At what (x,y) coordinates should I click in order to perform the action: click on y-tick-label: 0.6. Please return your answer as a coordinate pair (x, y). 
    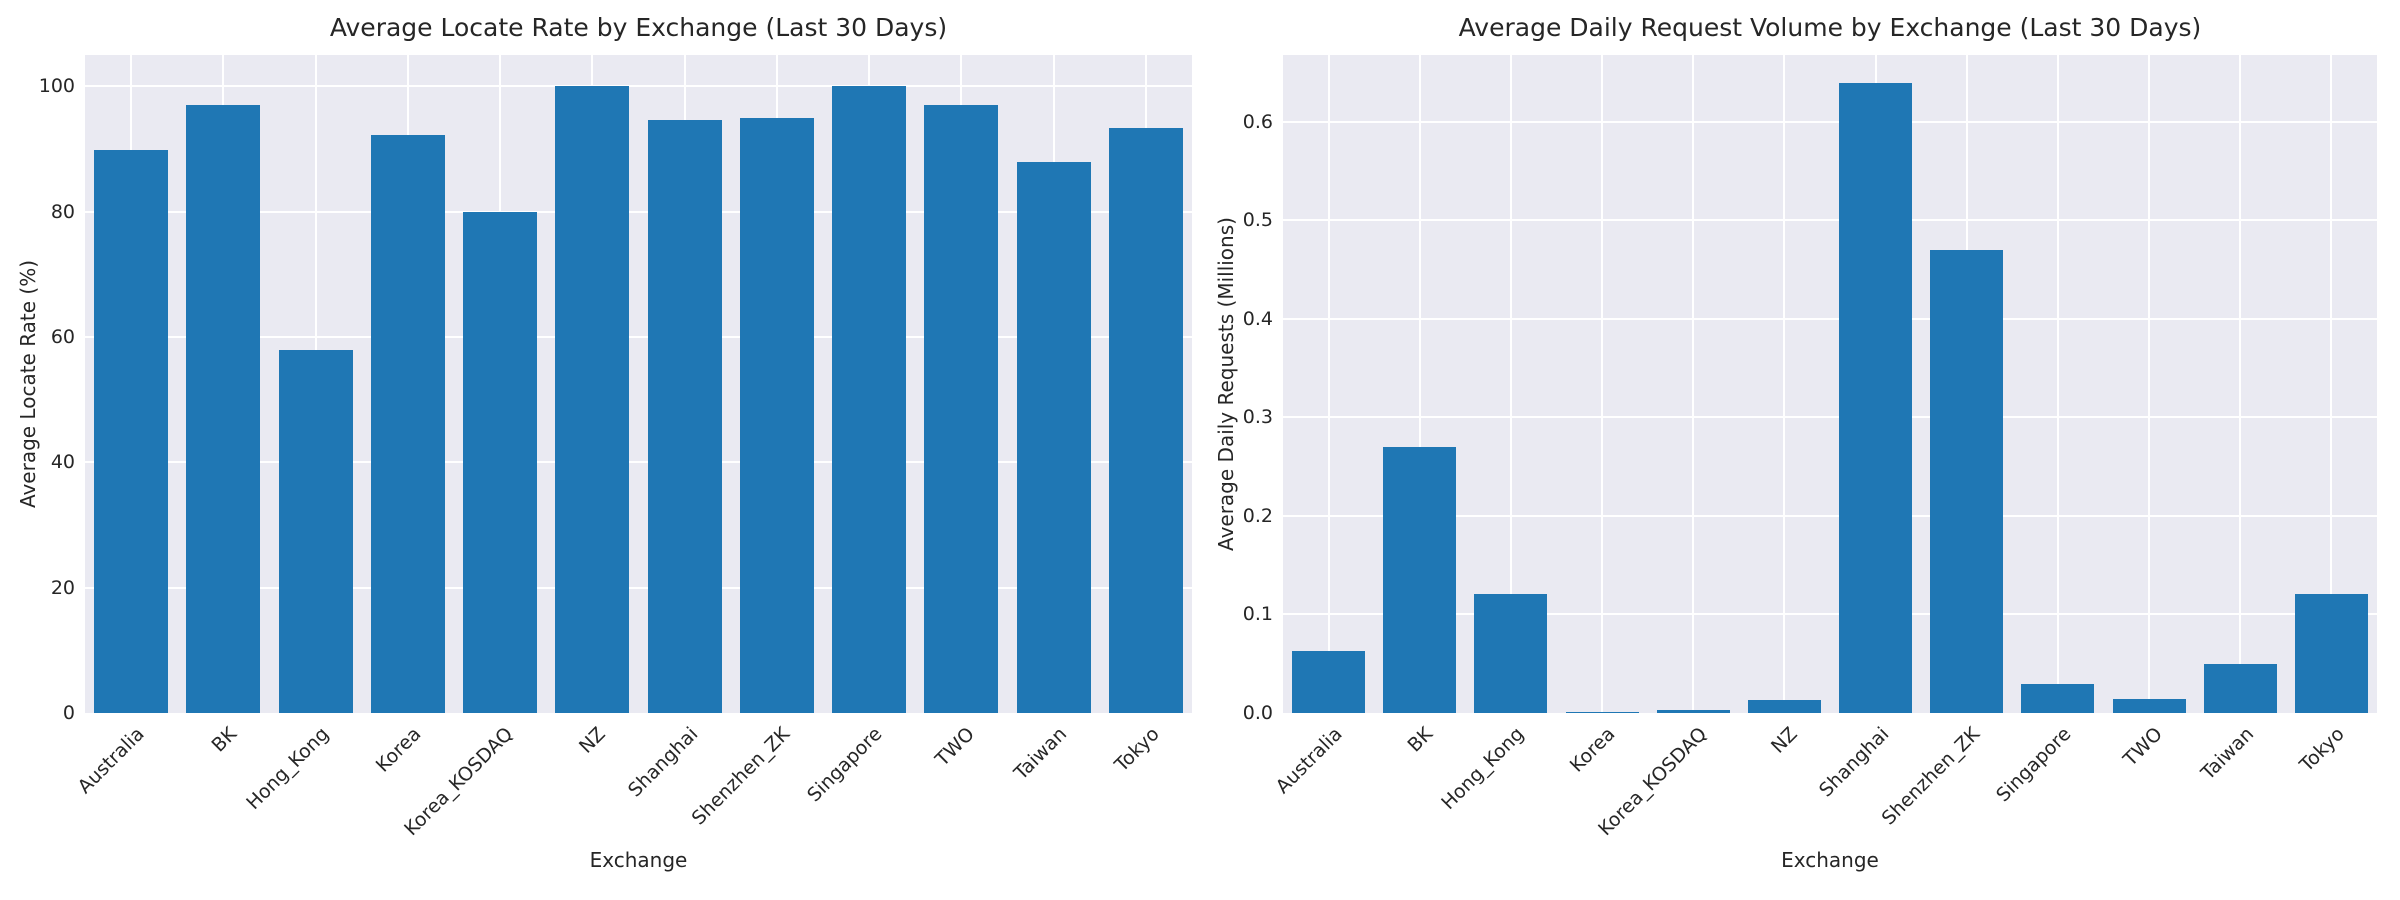
    Looking at the image, I should click on (1257, 121).